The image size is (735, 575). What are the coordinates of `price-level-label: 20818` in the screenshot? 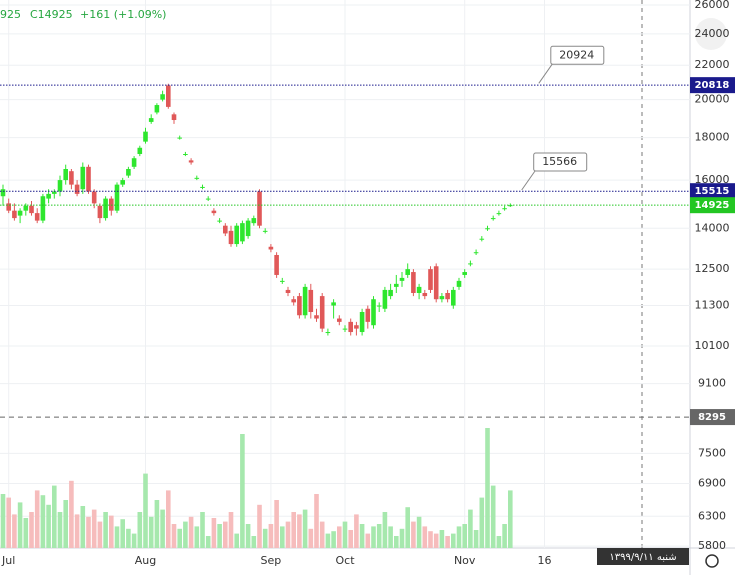 It's located at (712, 85).